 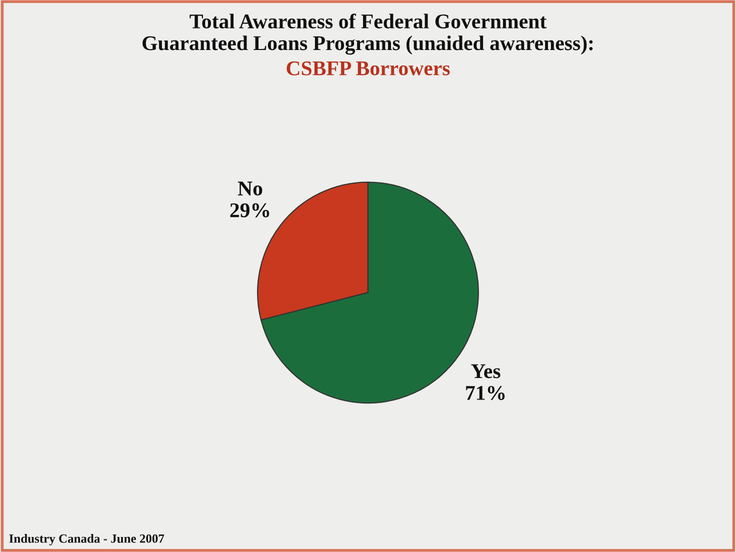 I want to click on chart-subtitle: CSBFP Borrowers, so click(x=368, y=68).